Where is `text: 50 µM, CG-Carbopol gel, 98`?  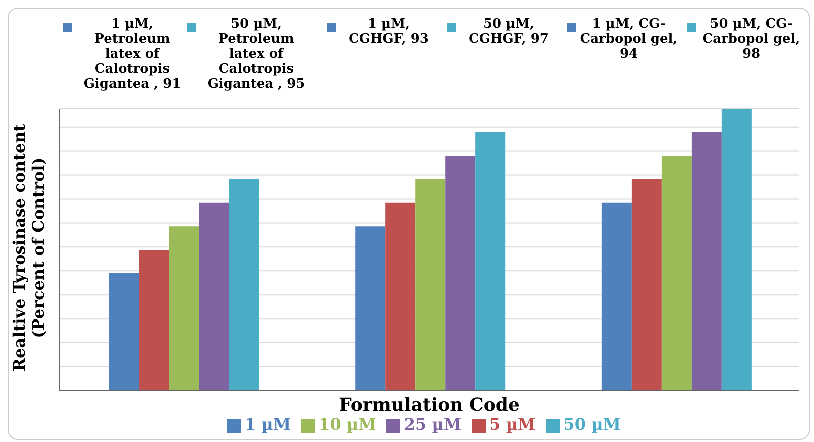 text: 50 µM, CG-Carbopol gel, 98 is located at coordinates (752, 39).